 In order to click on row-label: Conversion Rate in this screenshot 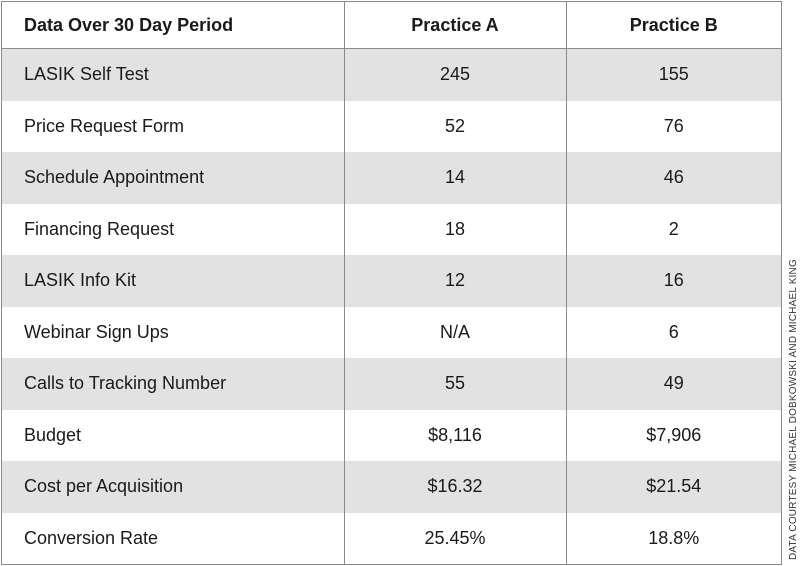, I will do `click(173, 538)`.